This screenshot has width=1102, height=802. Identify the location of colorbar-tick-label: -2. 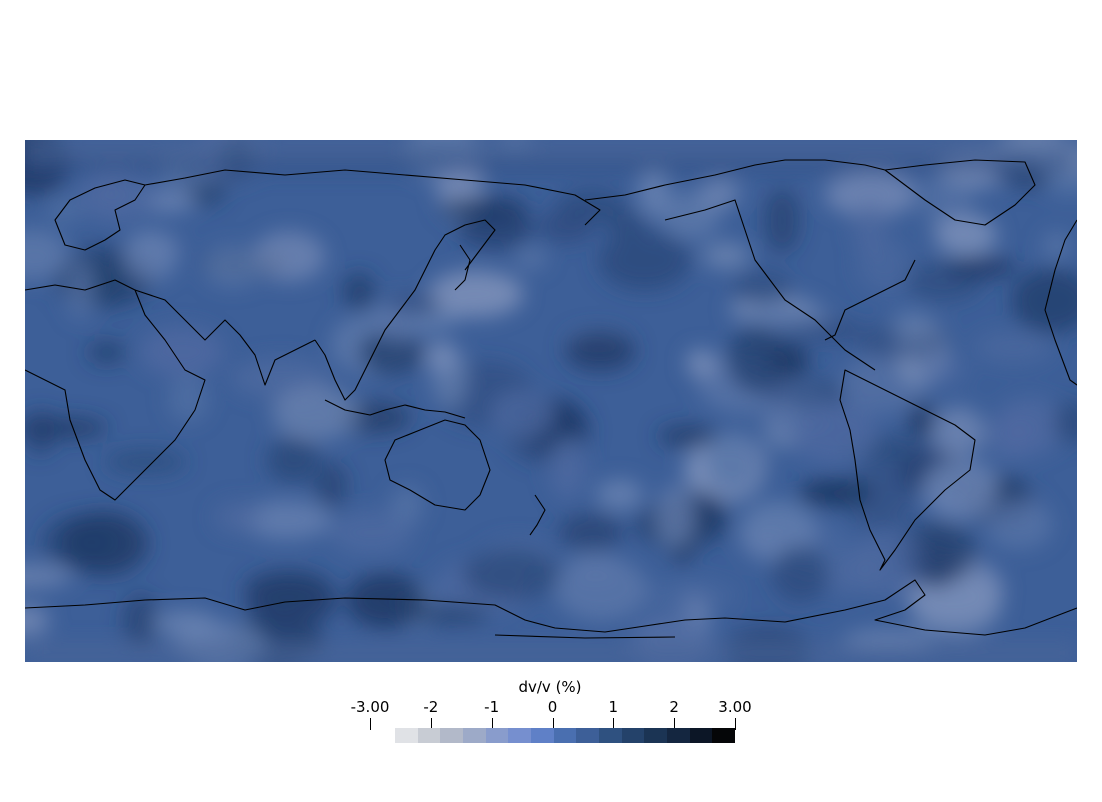
(431, 707).